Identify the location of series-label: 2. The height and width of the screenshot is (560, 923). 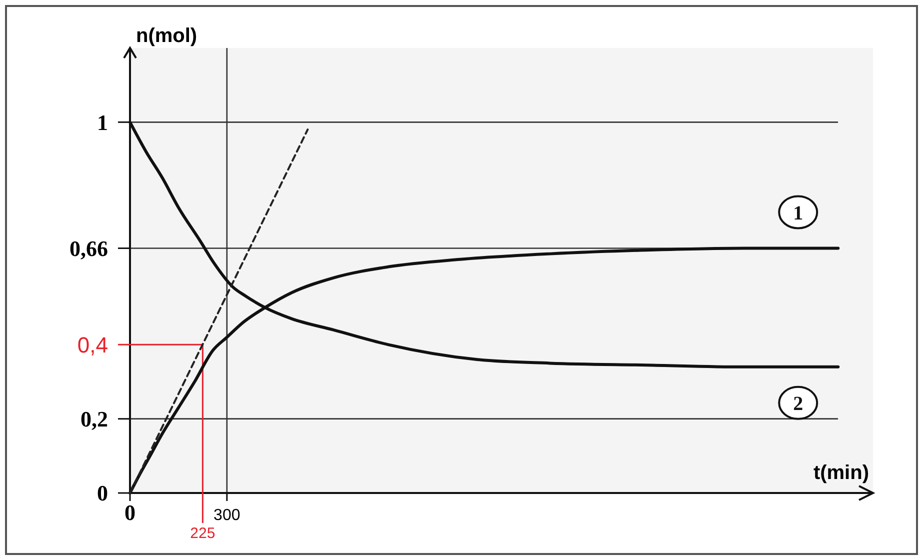
(798, 403).